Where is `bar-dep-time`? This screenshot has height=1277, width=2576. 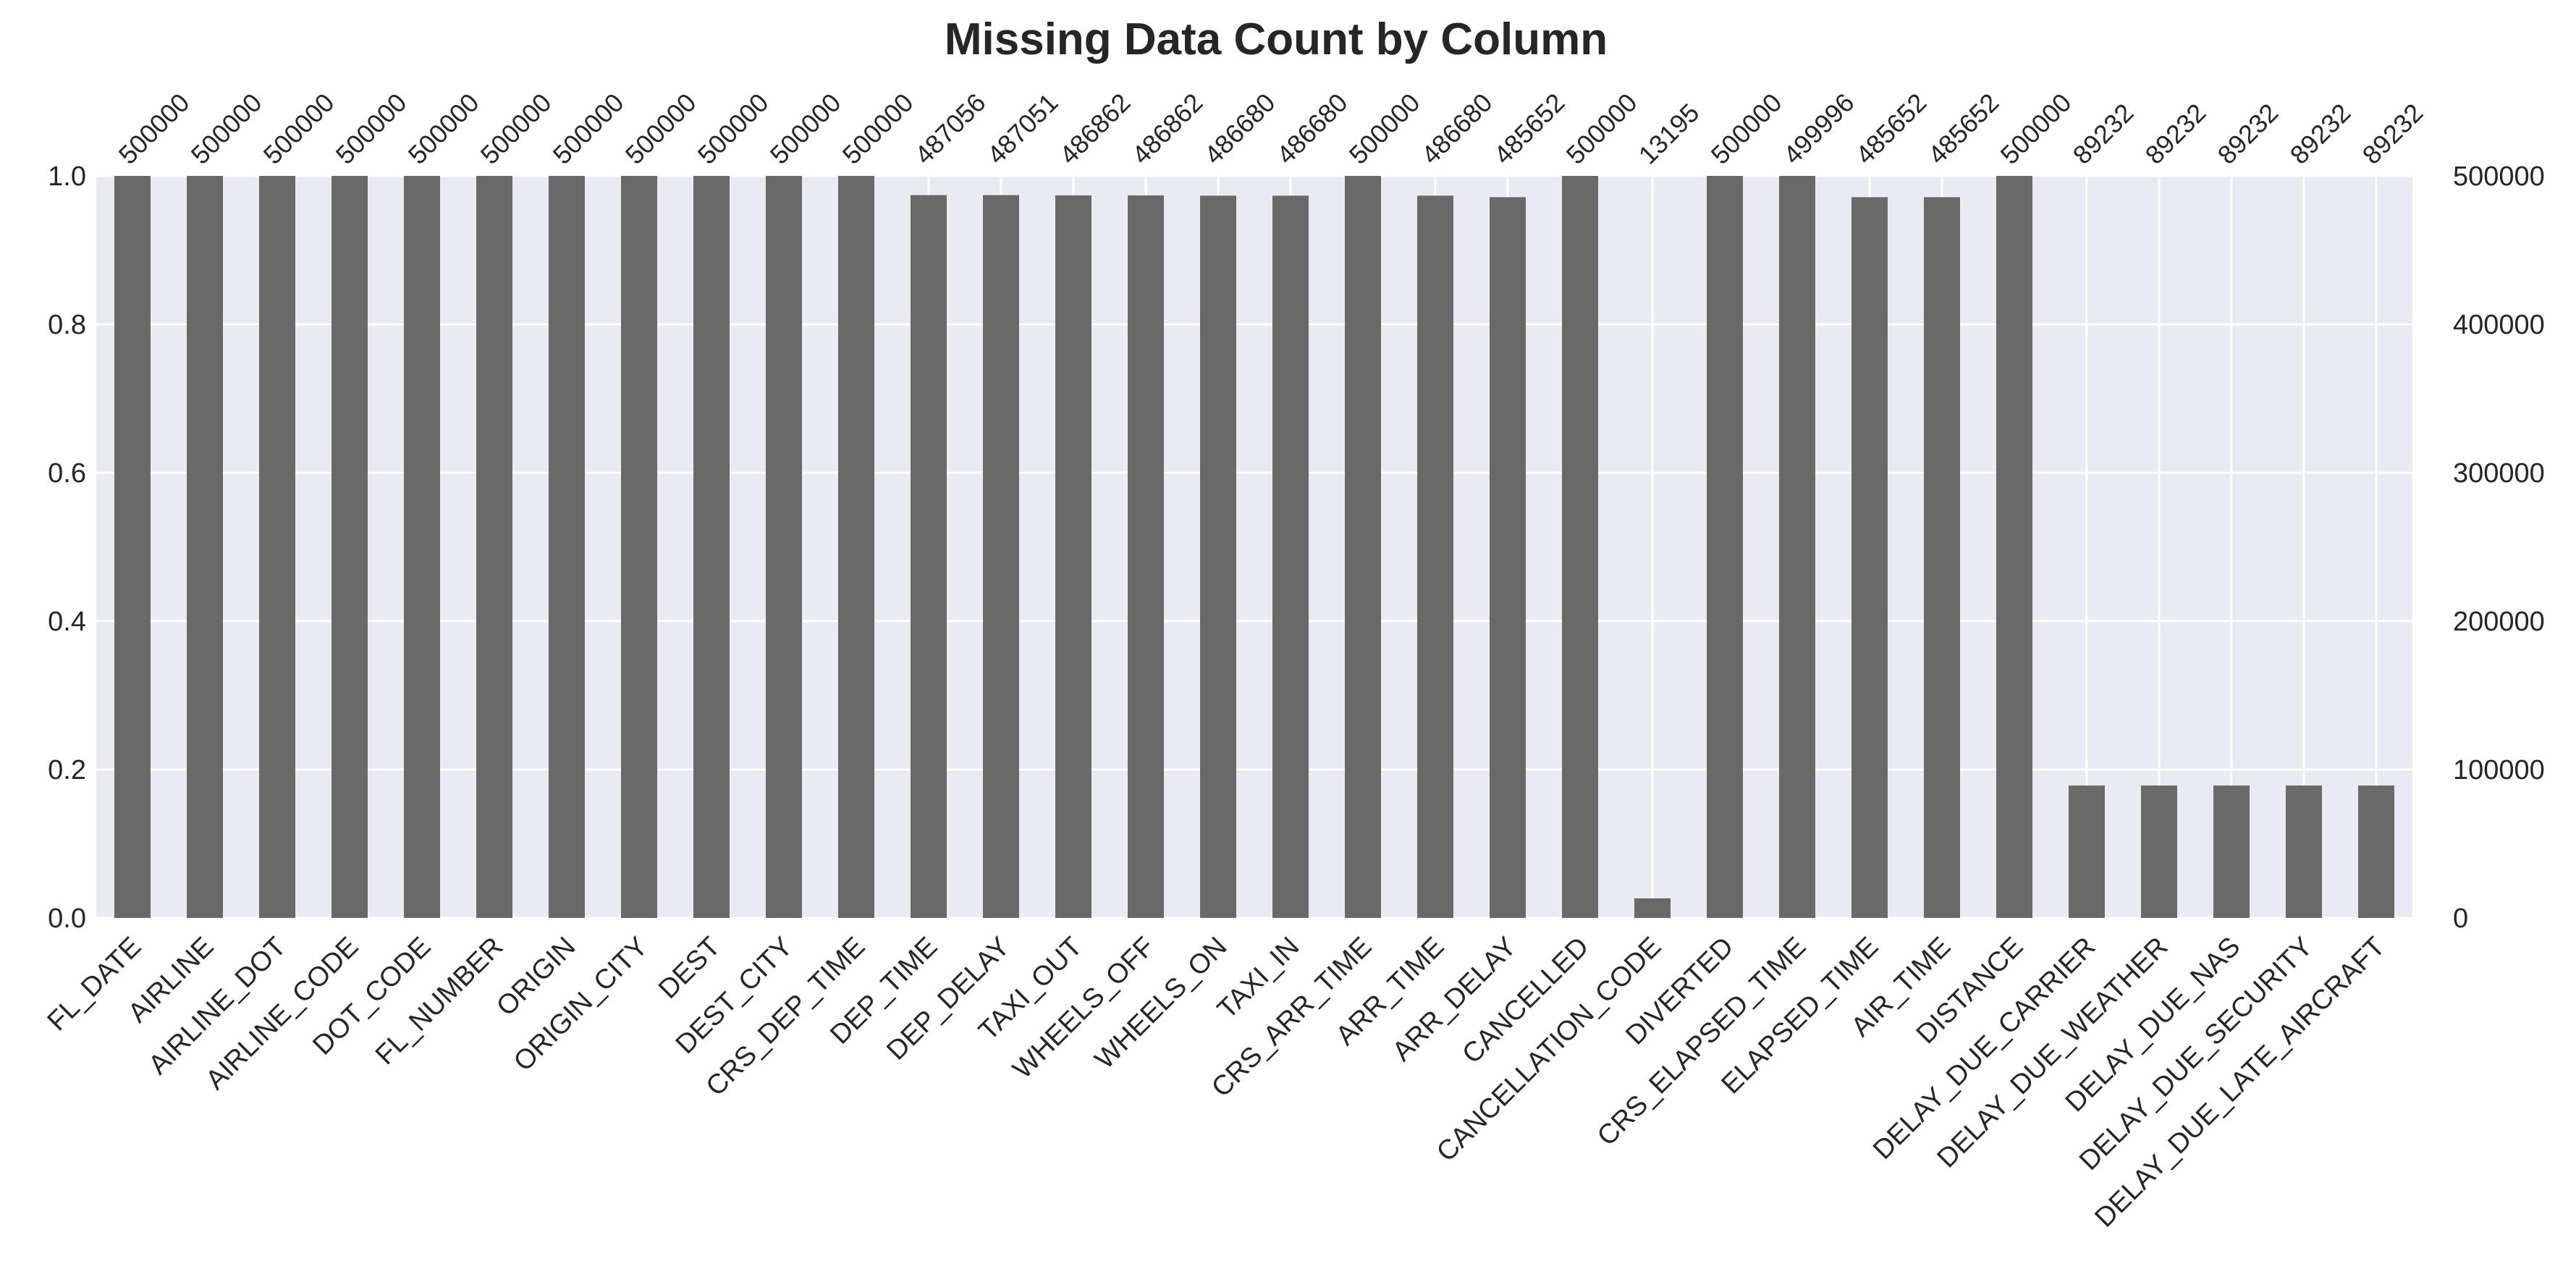 bar-dep-time is located at coordinates (929, 557).